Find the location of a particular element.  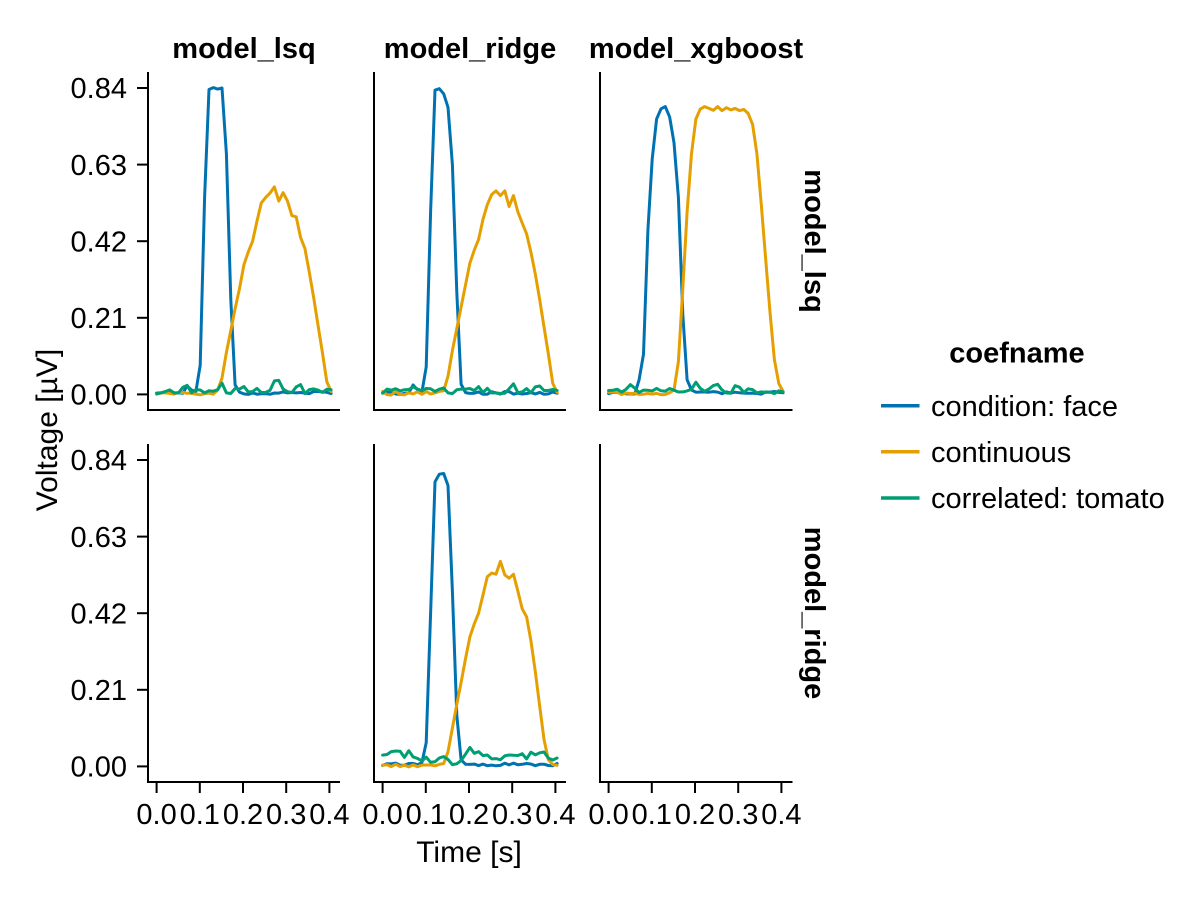

svg-text: continuous is located at coordinates (1001, 453).